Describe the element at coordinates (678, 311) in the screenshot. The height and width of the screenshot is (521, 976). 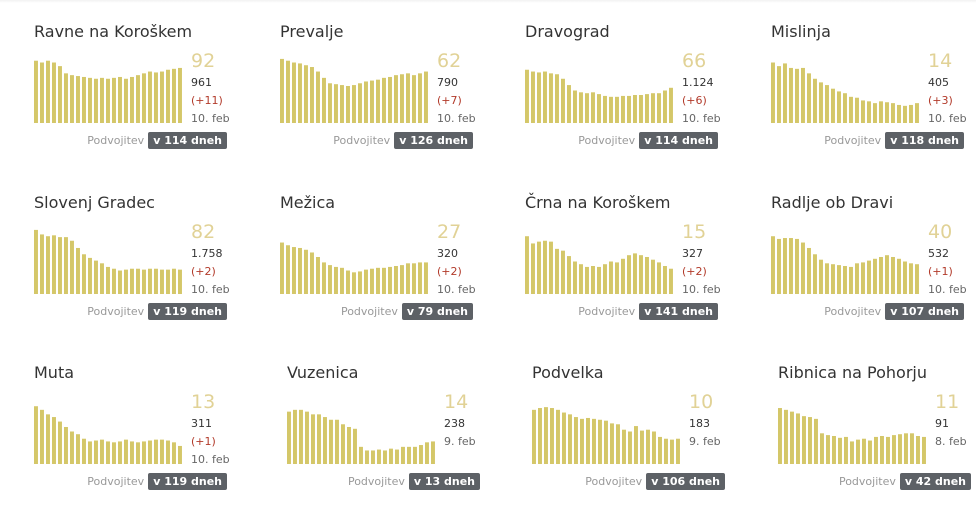
I see `doubling-badge: v 141 dneh` at that location.